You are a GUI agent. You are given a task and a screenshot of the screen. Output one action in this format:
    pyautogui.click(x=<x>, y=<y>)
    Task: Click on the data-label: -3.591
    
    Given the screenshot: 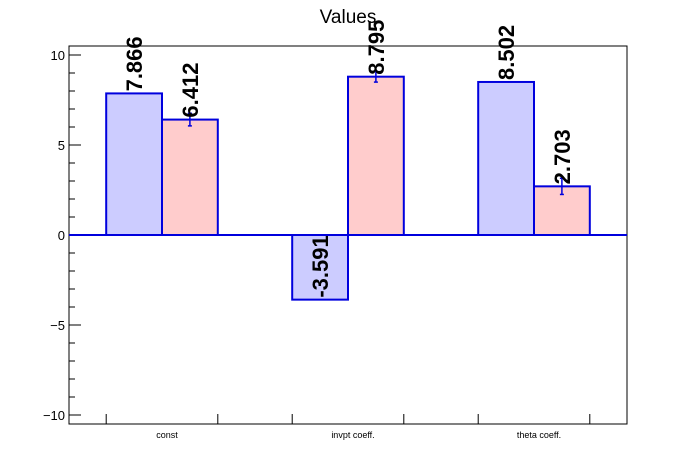 What is the action you would take?
    pyautogui.click(x=320, y=266)
    